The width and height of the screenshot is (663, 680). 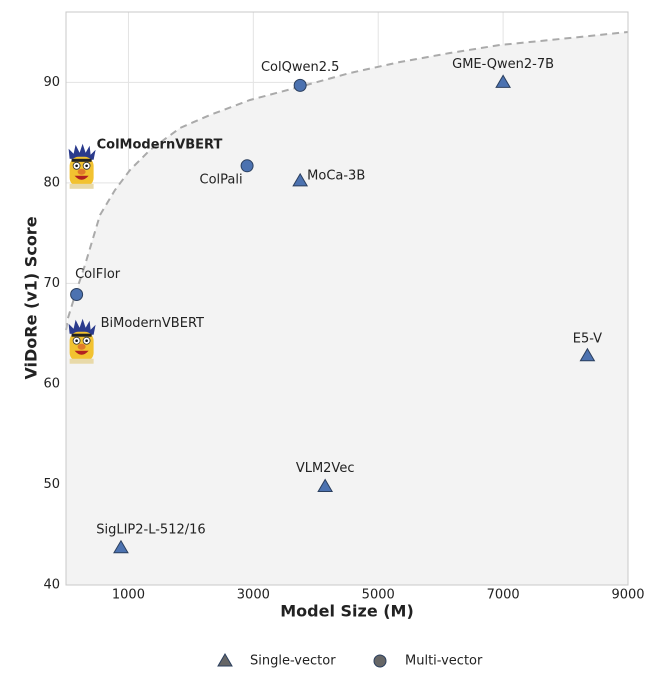 What do you see at coordinates (325, 468) in the screenshot?
I see `point-label: VLM2Vec` at bounding box center [325, 468].